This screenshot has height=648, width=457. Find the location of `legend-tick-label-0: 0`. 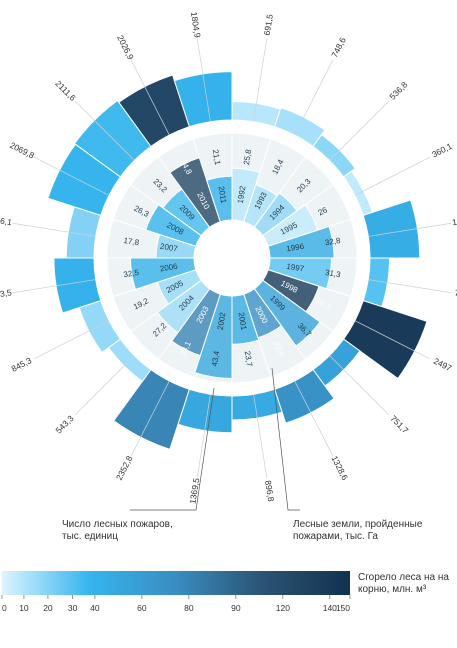

legend-tick-label-0: 0 is located at coordinates (4, 608).